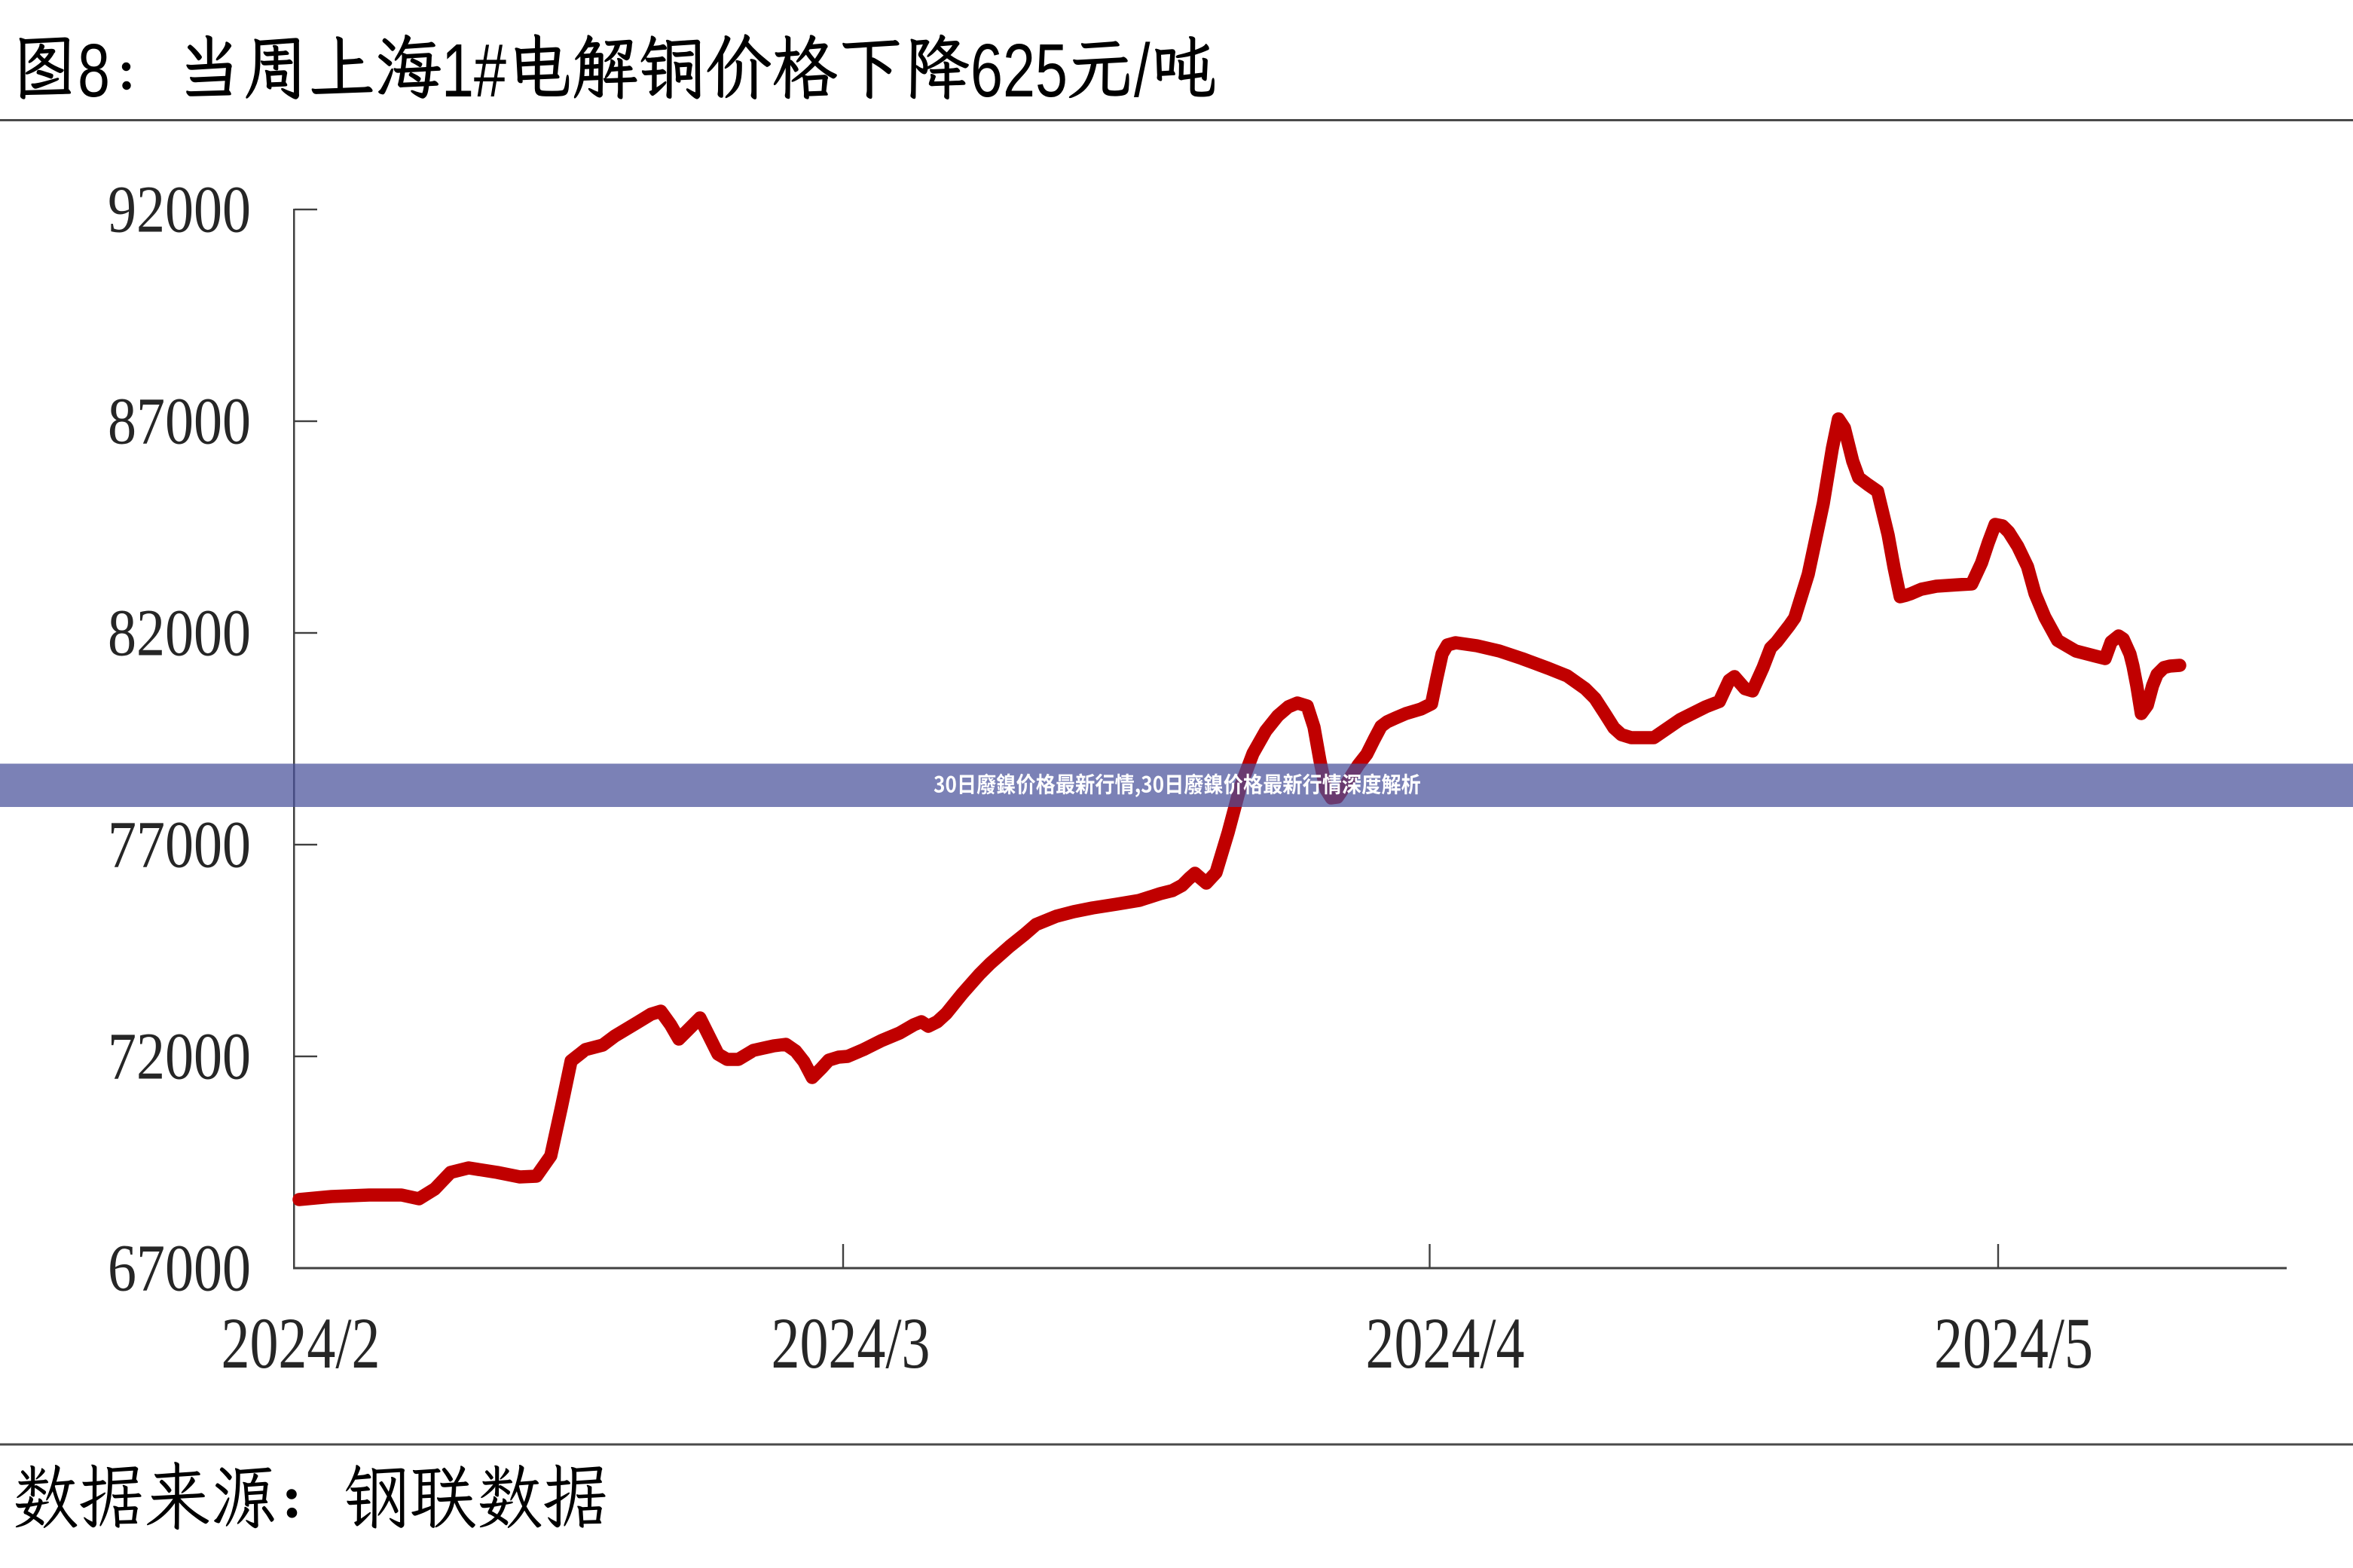 This screenshot has height=1568, width=2353. I want to click on svg-text: 77000, so click(179, 845).